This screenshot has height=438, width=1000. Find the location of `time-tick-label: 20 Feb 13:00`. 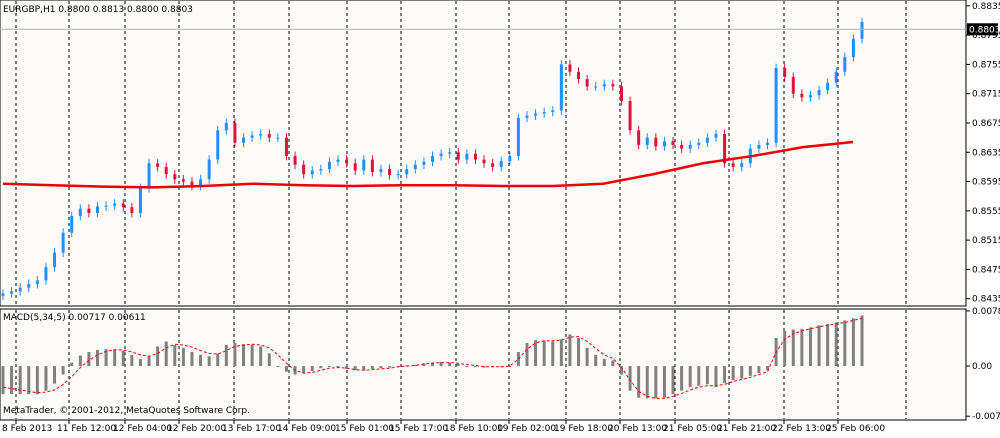

time-tick-label: 20 Feb 13:00 is located at coordinates (637, 429).